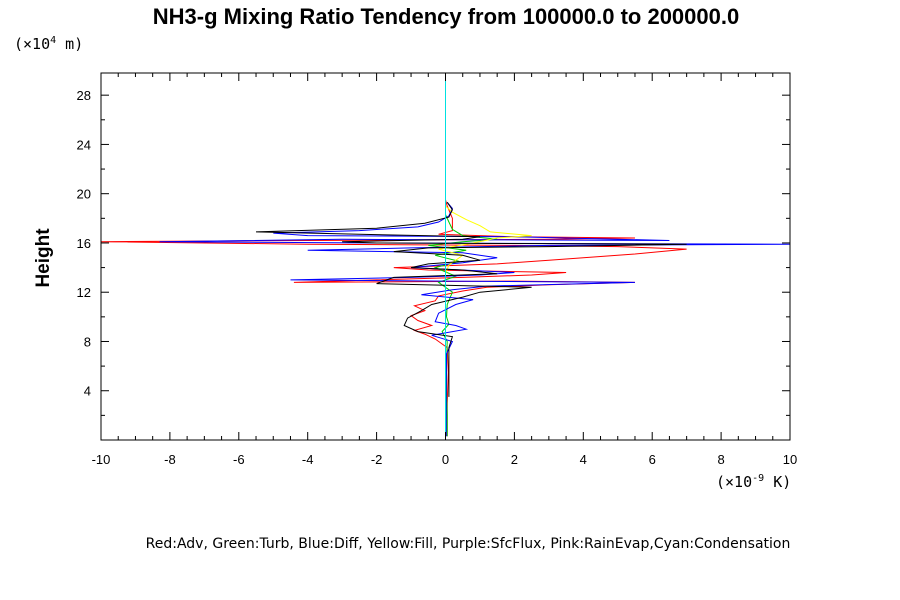 This screenshot has height=600, width=900. Describe the element at coordinates (84, 95) in the screenshot. I see `y-tick-label: 28` at that location.